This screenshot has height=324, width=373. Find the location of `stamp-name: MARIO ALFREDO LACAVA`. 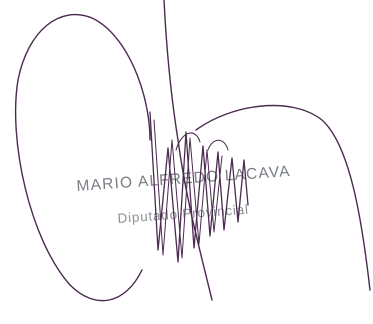

stamp-name: MARIO ALFREDO LACAVA is located at coordinates (184, 179).